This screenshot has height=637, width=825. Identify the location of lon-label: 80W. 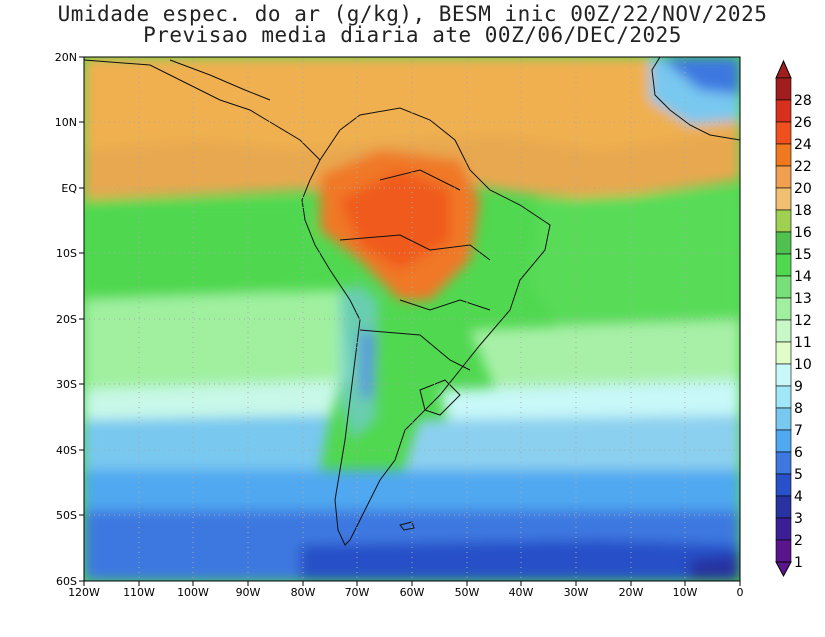
(303, 592).